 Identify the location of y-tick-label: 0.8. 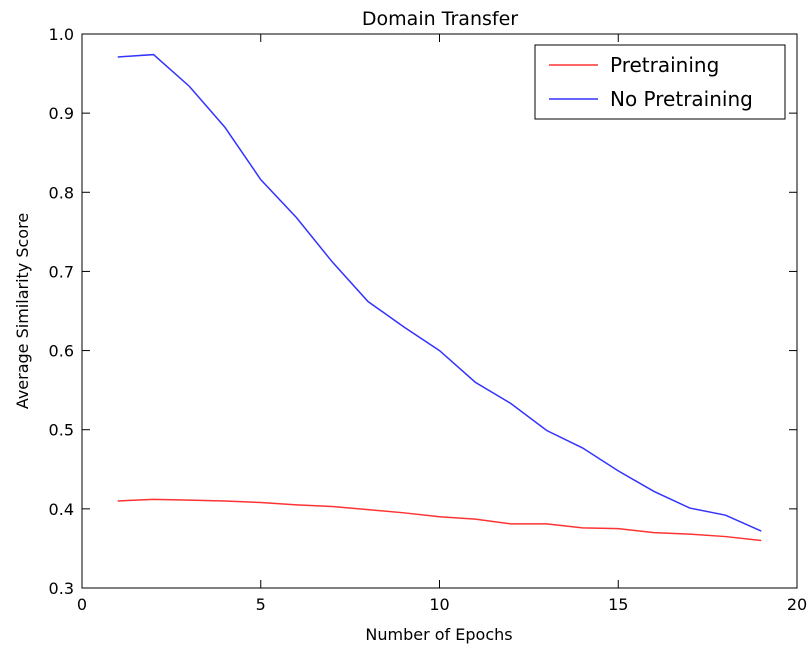
(61, 192).